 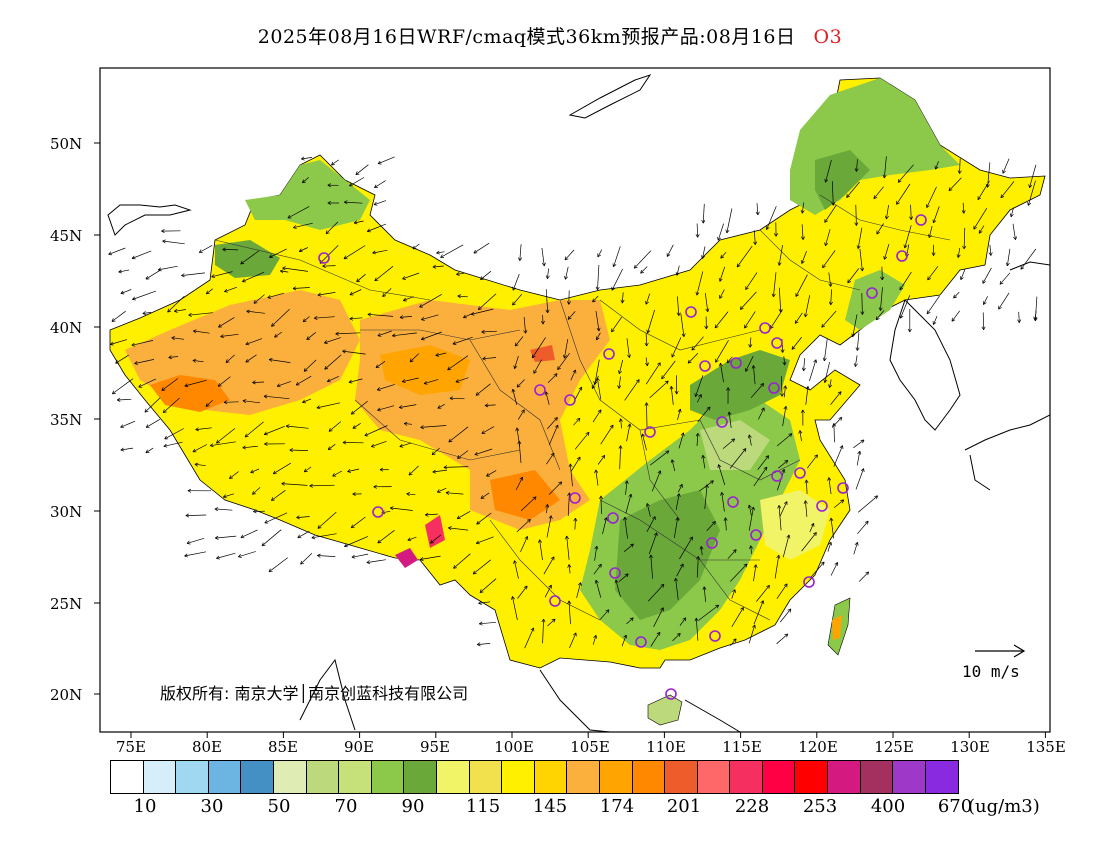 What do you see at coordinates (550, 806) in the screenshot?
I see `colorbar-label: 145` at bounding box center [550, 806].